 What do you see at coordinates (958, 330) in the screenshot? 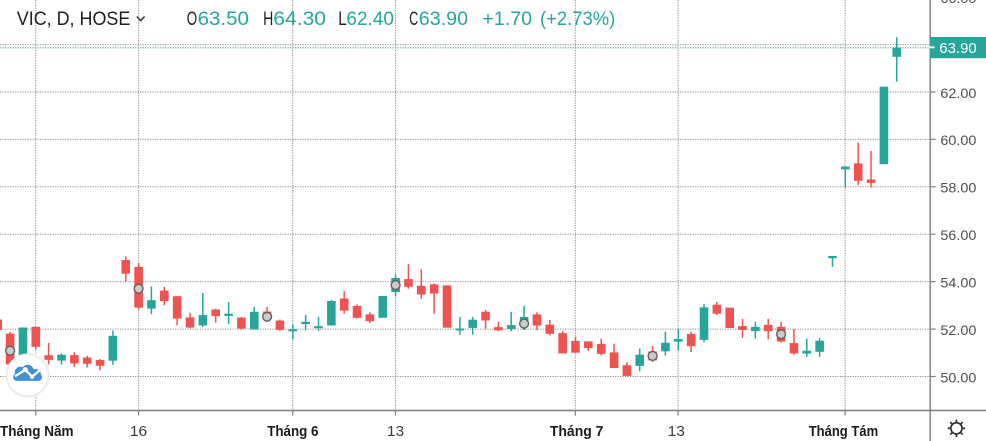
I see `svg-text: 52.00` at bounding box center [958, 330].